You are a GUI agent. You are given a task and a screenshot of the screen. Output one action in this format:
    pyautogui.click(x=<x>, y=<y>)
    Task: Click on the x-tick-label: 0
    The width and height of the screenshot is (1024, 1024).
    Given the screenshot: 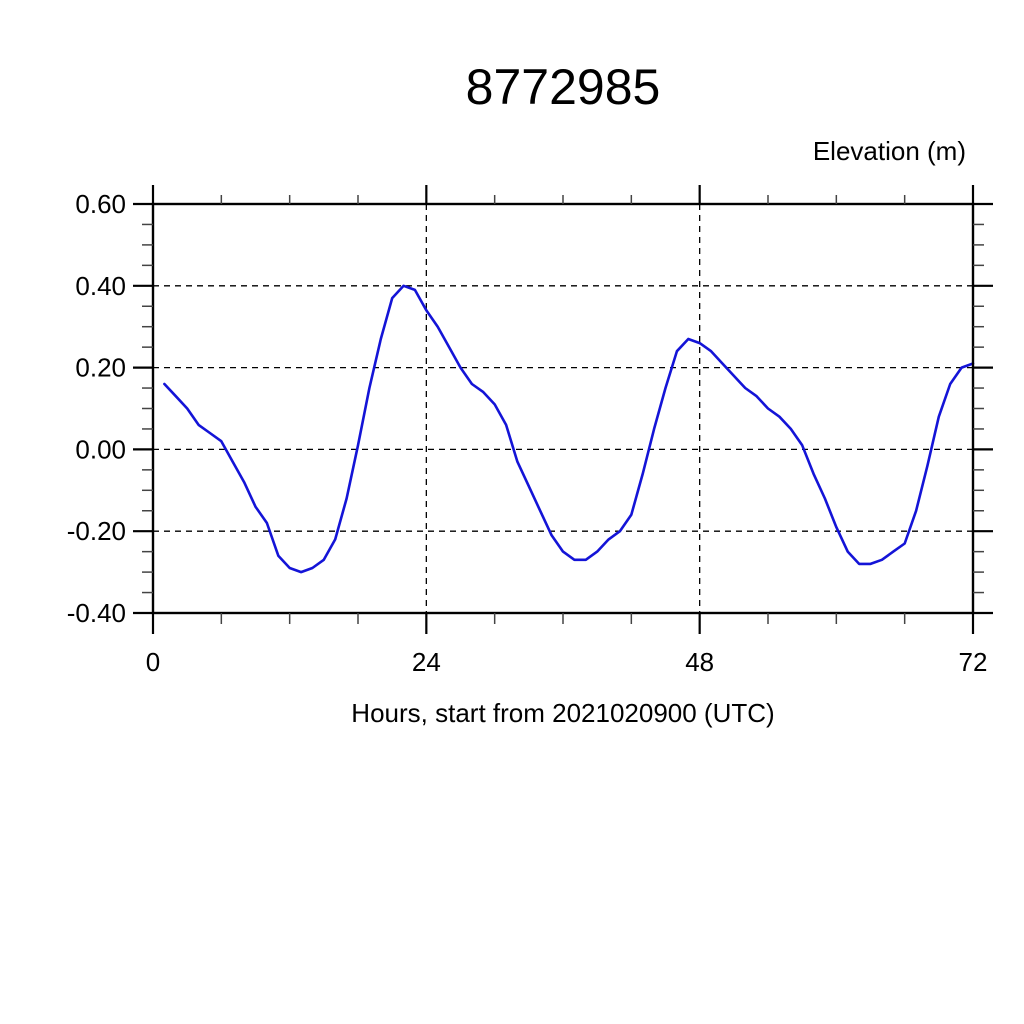 What is the action you would take?
    pyautogui.click(x=153, y=662)
    